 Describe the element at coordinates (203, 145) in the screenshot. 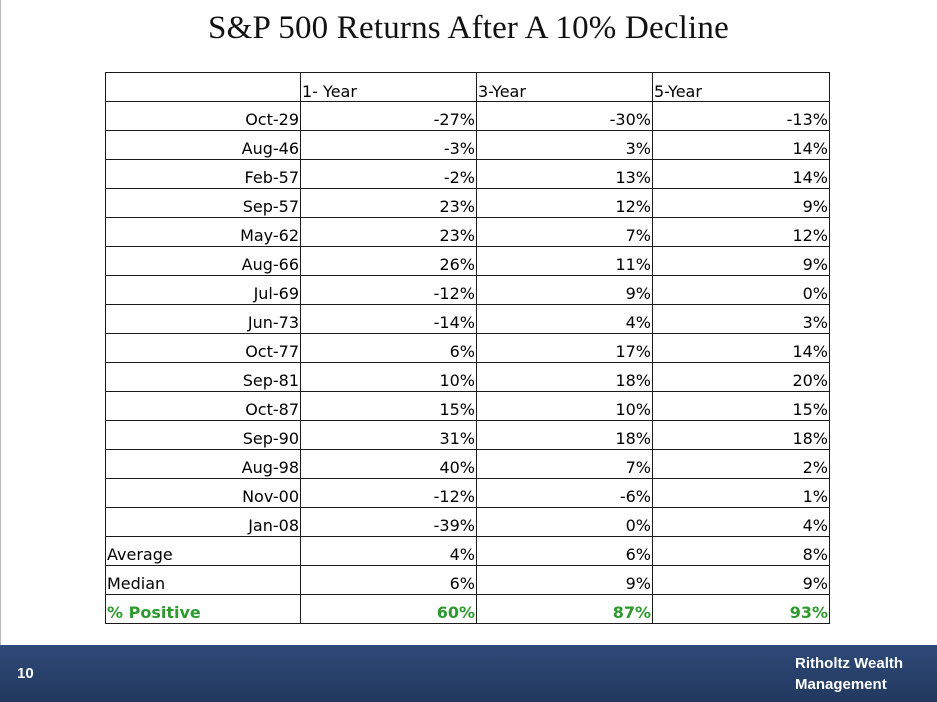

I see `row-label-cell: Aug-46` at that location.